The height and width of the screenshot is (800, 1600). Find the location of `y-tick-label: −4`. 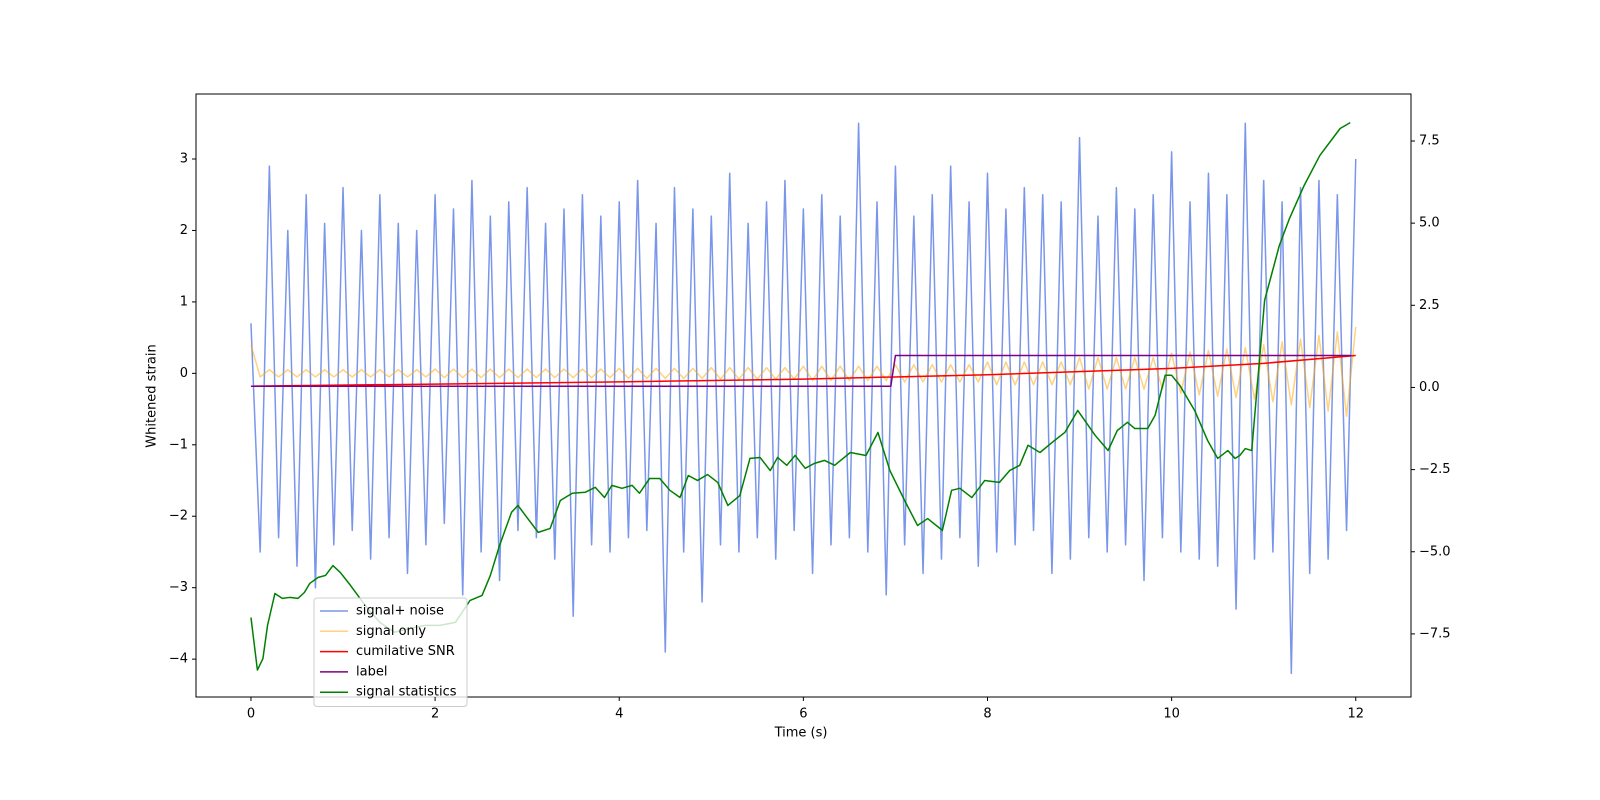

y-tick-label: −4 is located at coordinates (178, 659).